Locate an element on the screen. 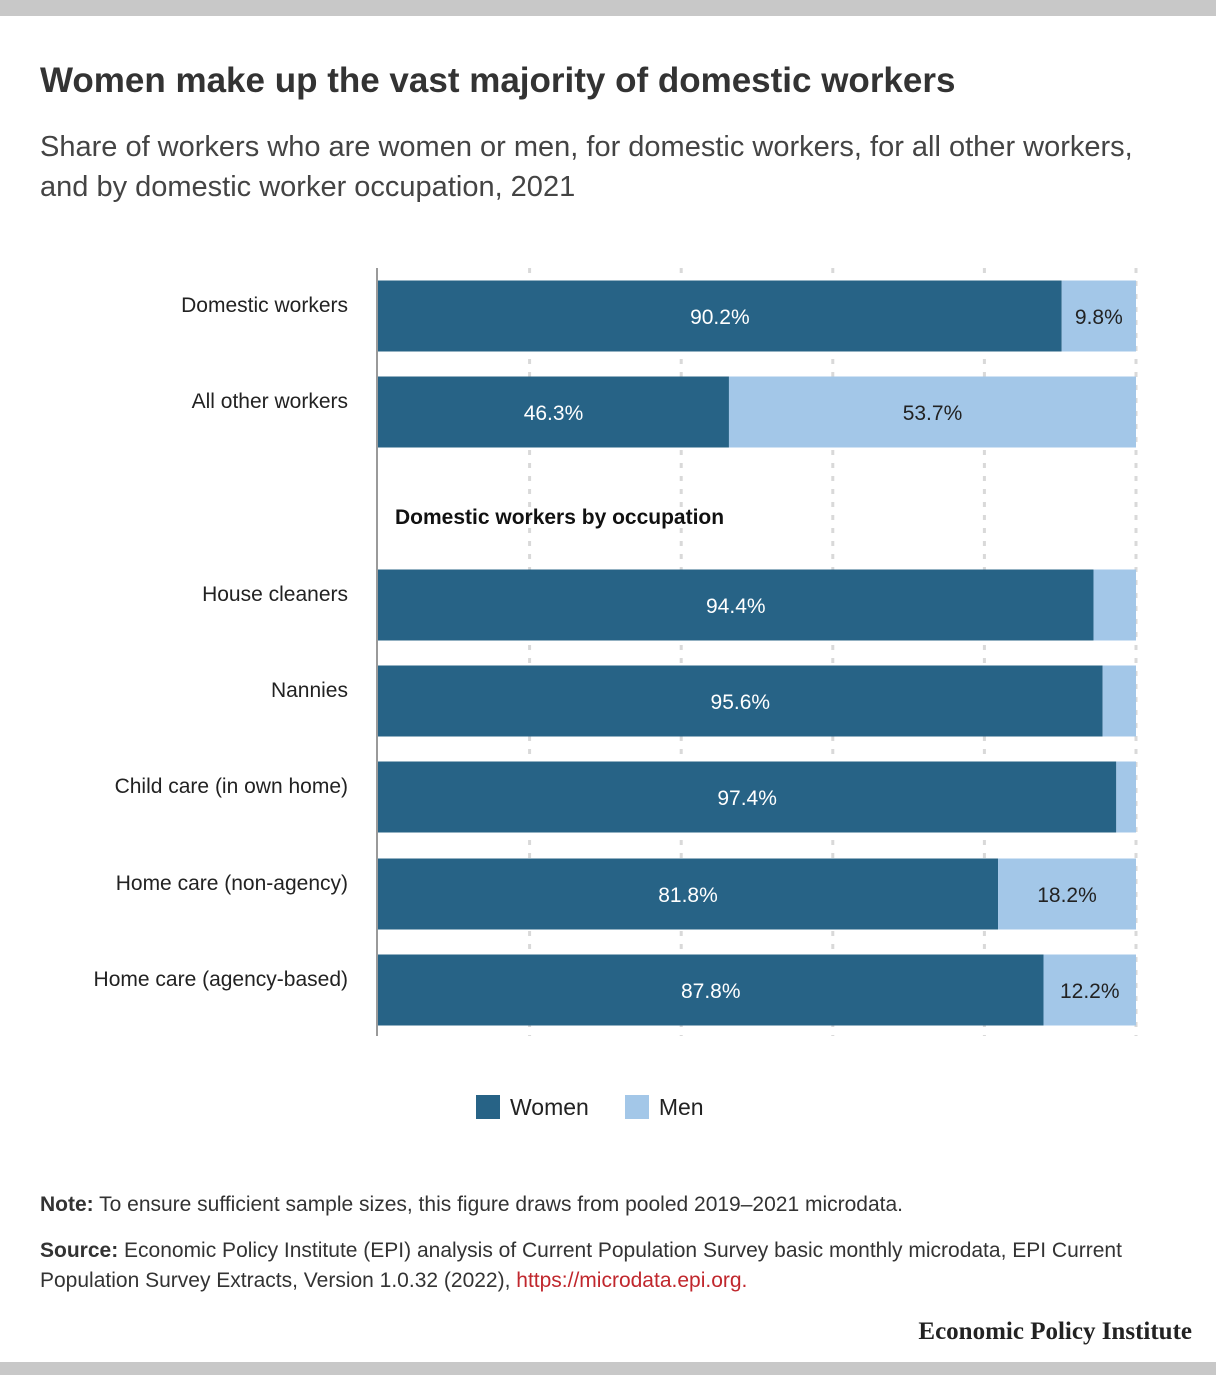 This screenshot has width=1216, height=1375. data-label-men: 18.2% is located at coordinates (1067, 895).